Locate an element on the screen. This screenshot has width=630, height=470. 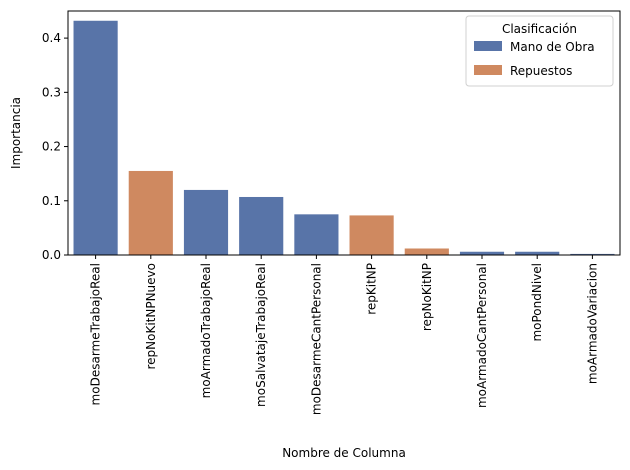
x-tick-label: moArmadoVariacion is located at coordinates (592, 323).